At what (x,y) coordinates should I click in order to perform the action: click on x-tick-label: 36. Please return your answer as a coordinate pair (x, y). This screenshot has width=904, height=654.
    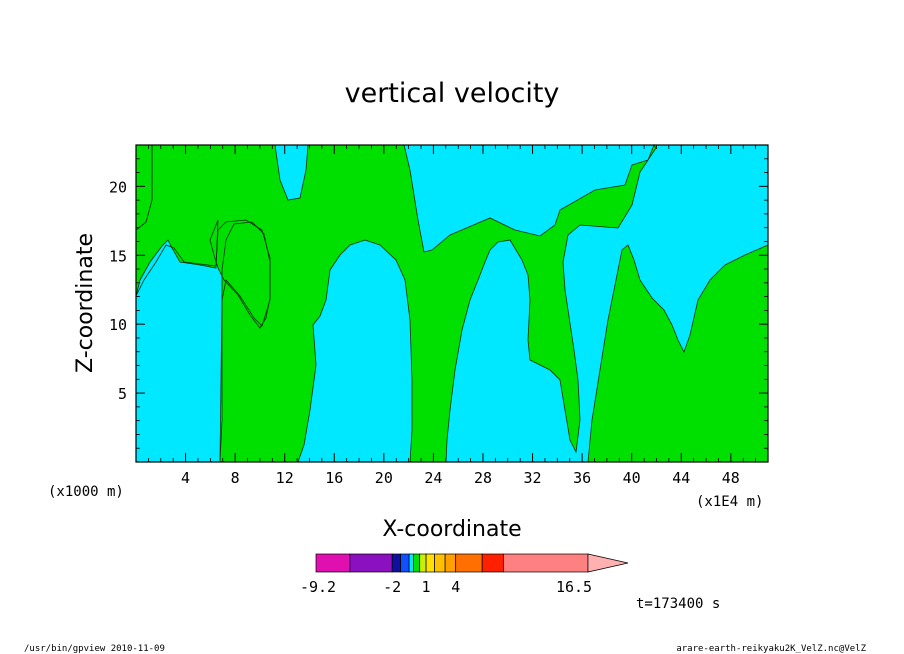
    Looking at the image, I should click on (582, 478).